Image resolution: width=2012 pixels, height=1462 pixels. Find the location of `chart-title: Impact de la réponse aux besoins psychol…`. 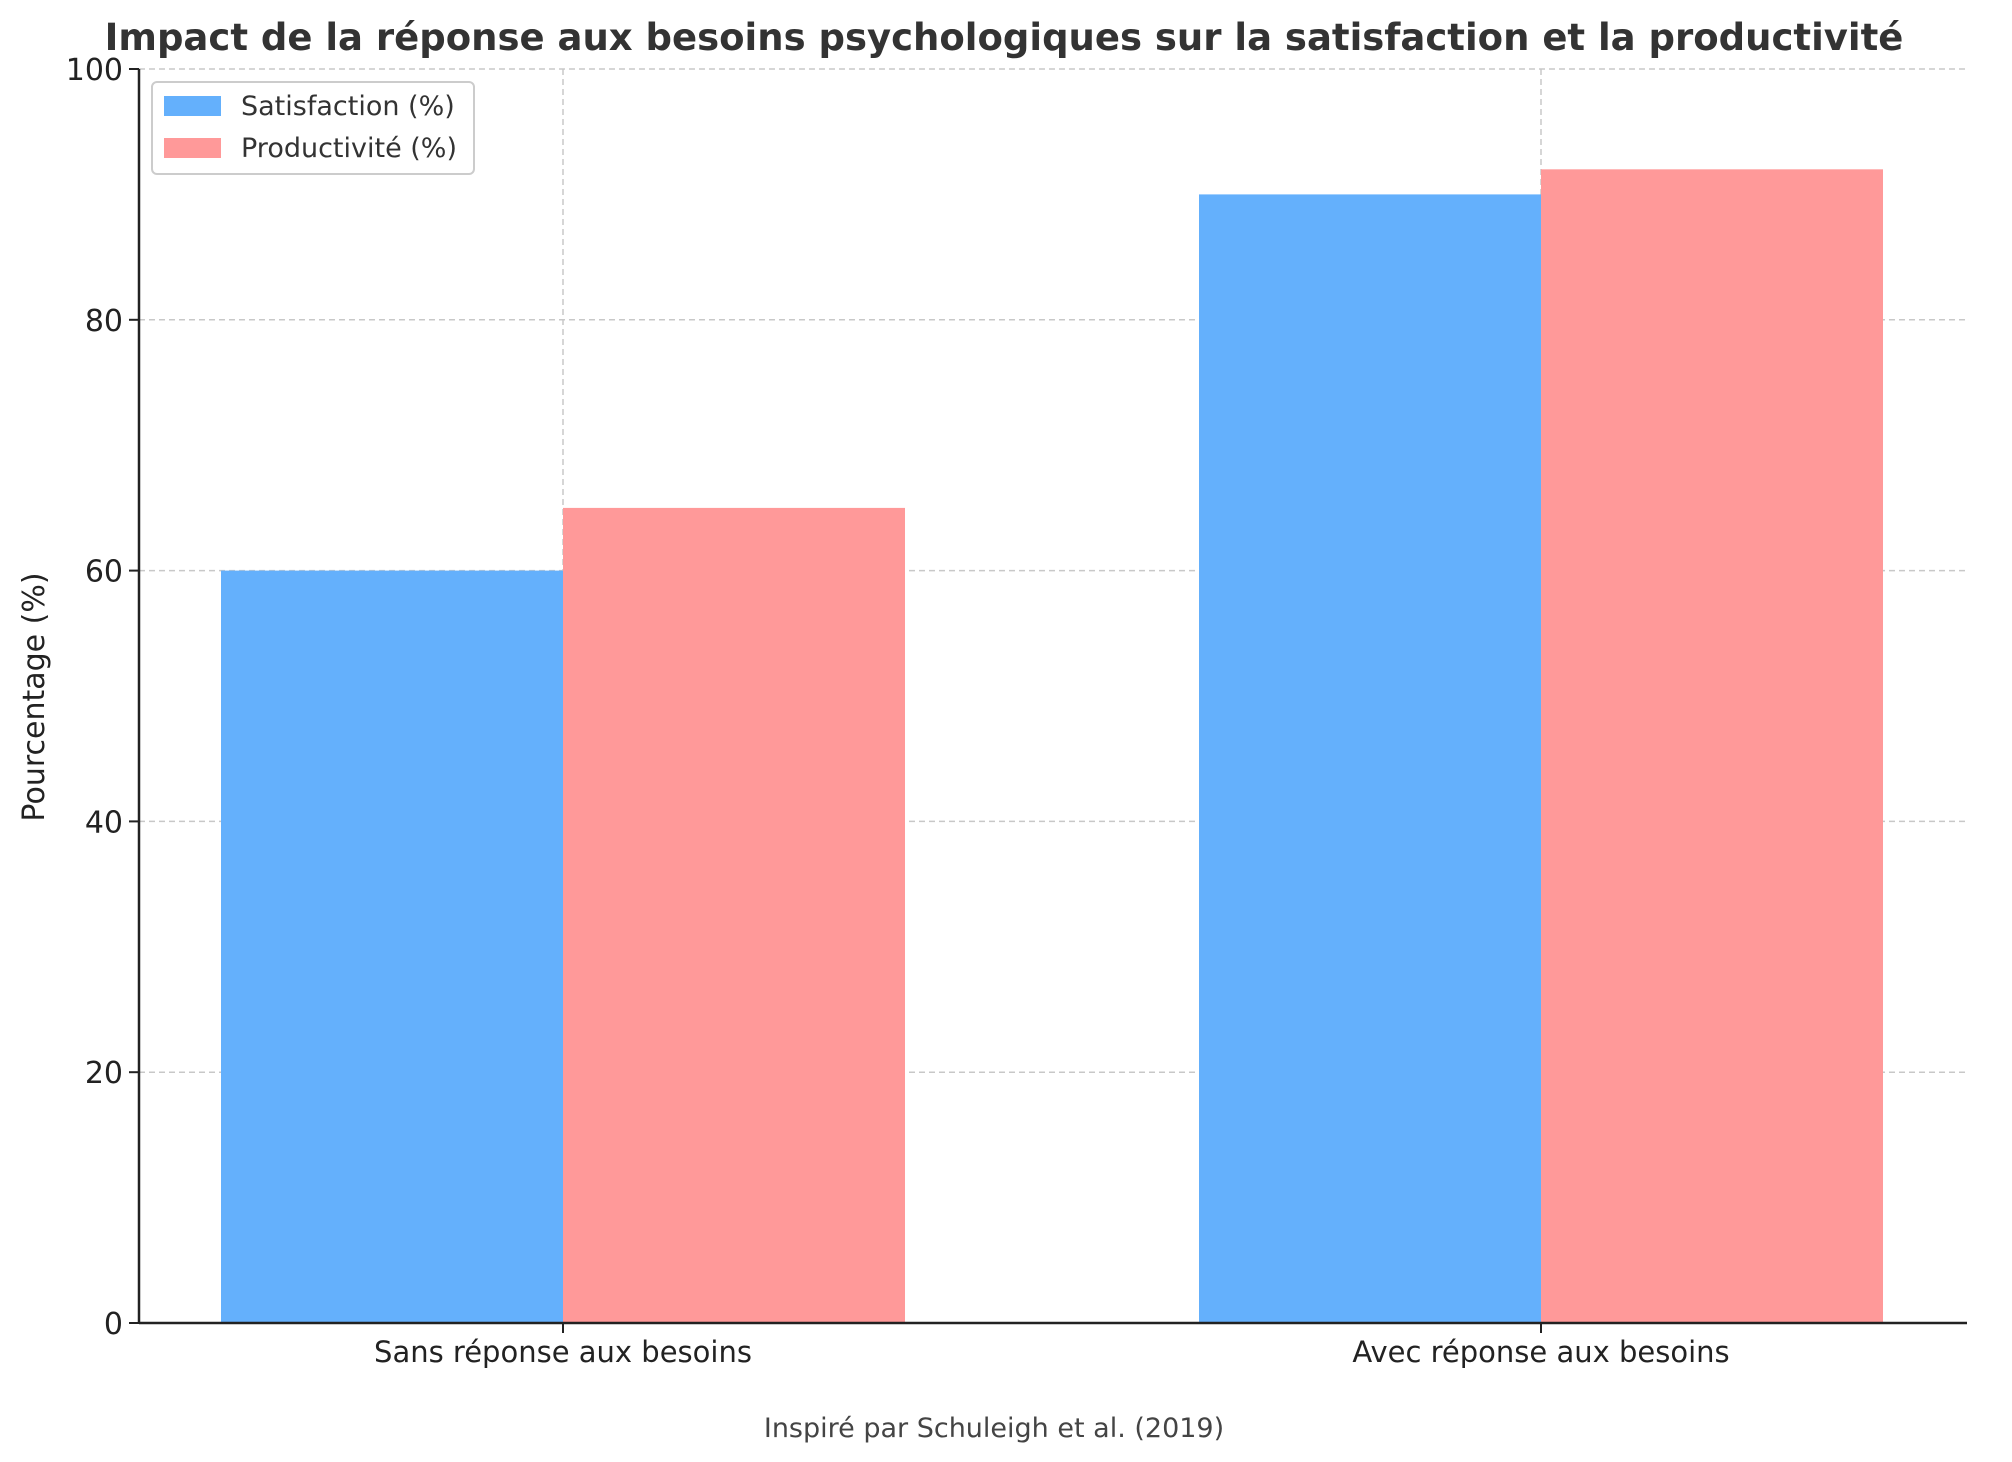

chart-title: Impact de la réponse aux besoins psychol… is located at coordinates (1004, 37).